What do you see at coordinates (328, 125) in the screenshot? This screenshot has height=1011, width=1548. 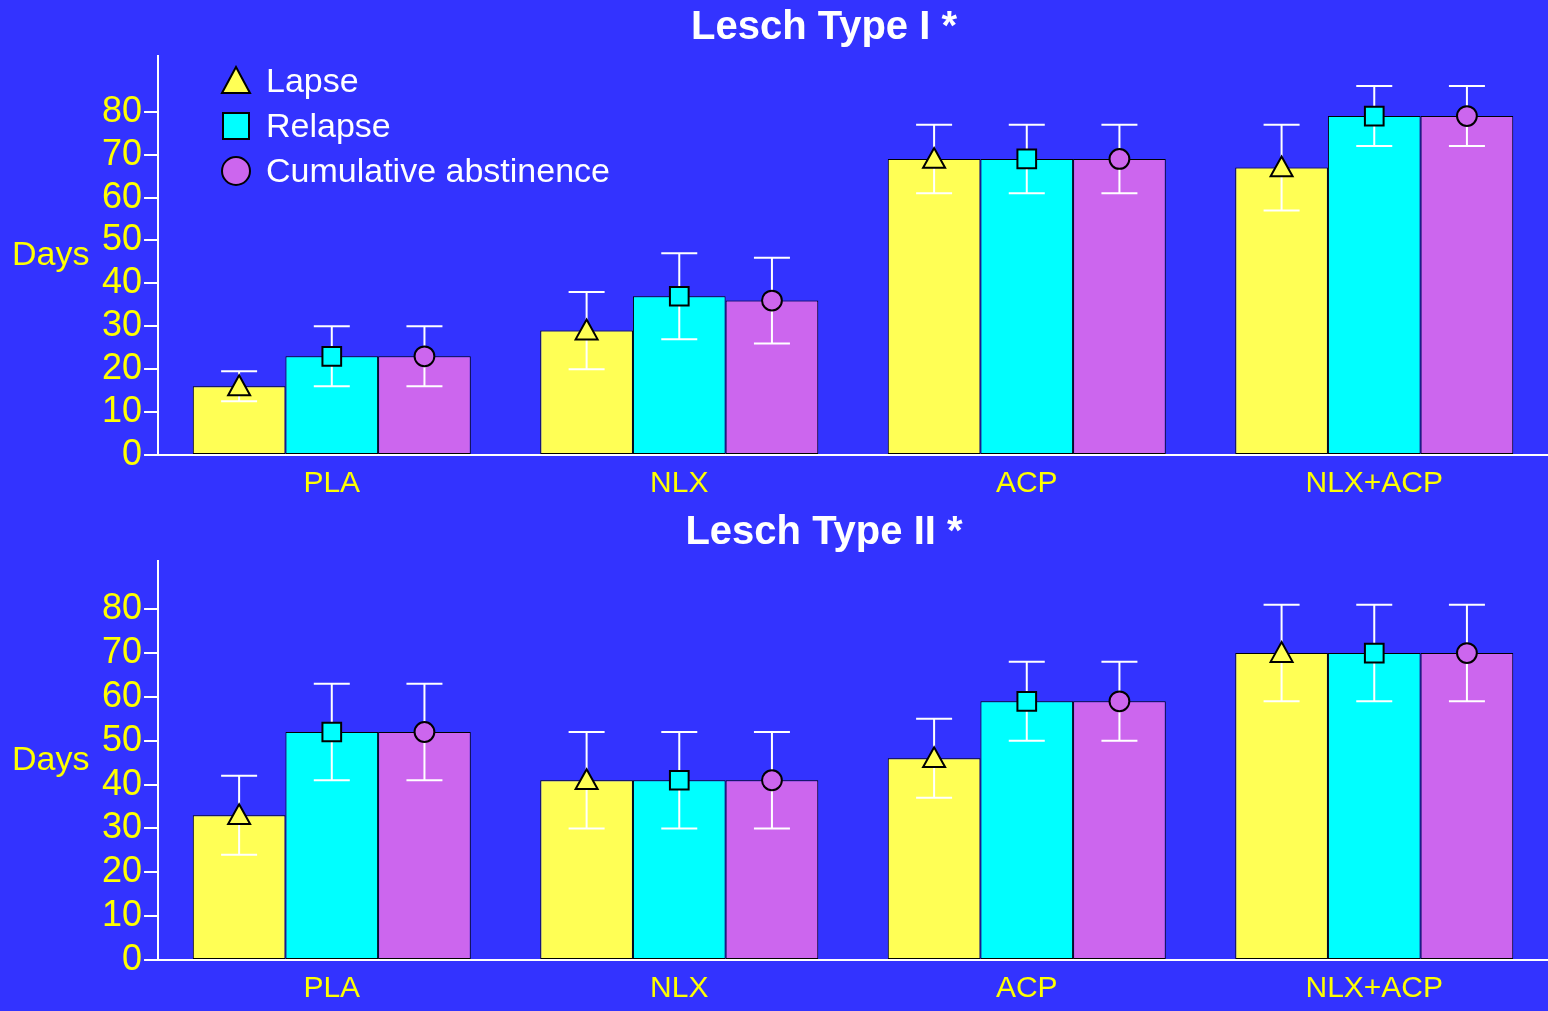 I see `legend-label: Relapse` at bounding box center [328, 125].